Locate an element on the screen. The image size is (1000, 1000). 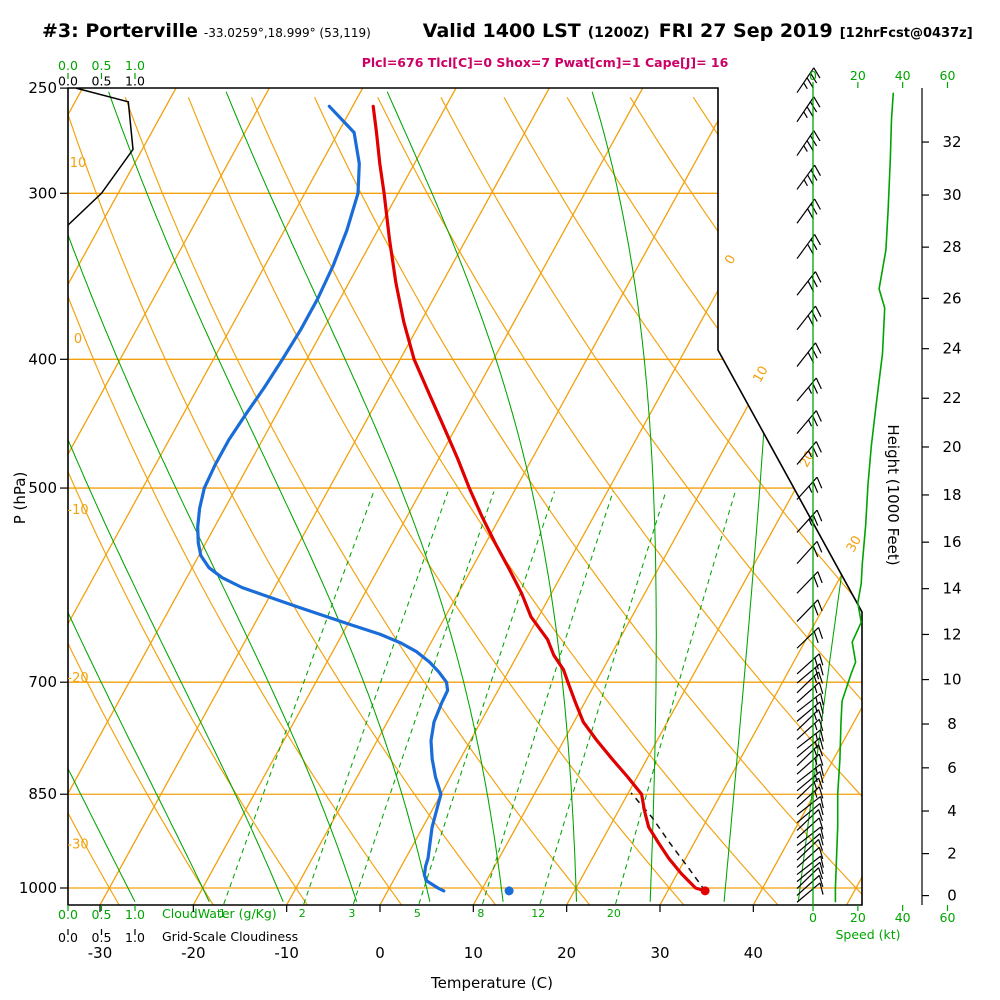
speed-tick-label-top: 20 is located at coordinates (858, 75).